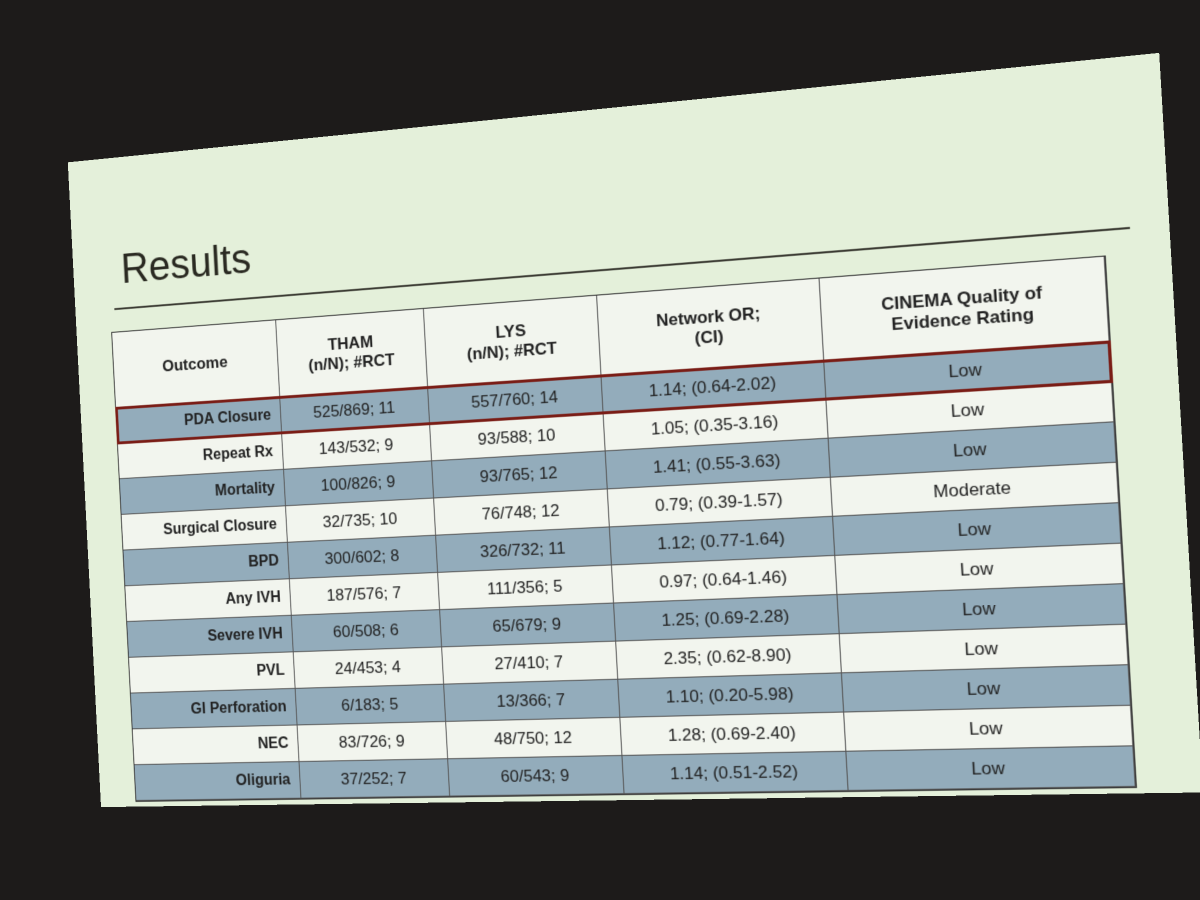 This screenshot has height=900, width=1200. I want to click on value-cell: 13/366; 7, so click(532, 700).